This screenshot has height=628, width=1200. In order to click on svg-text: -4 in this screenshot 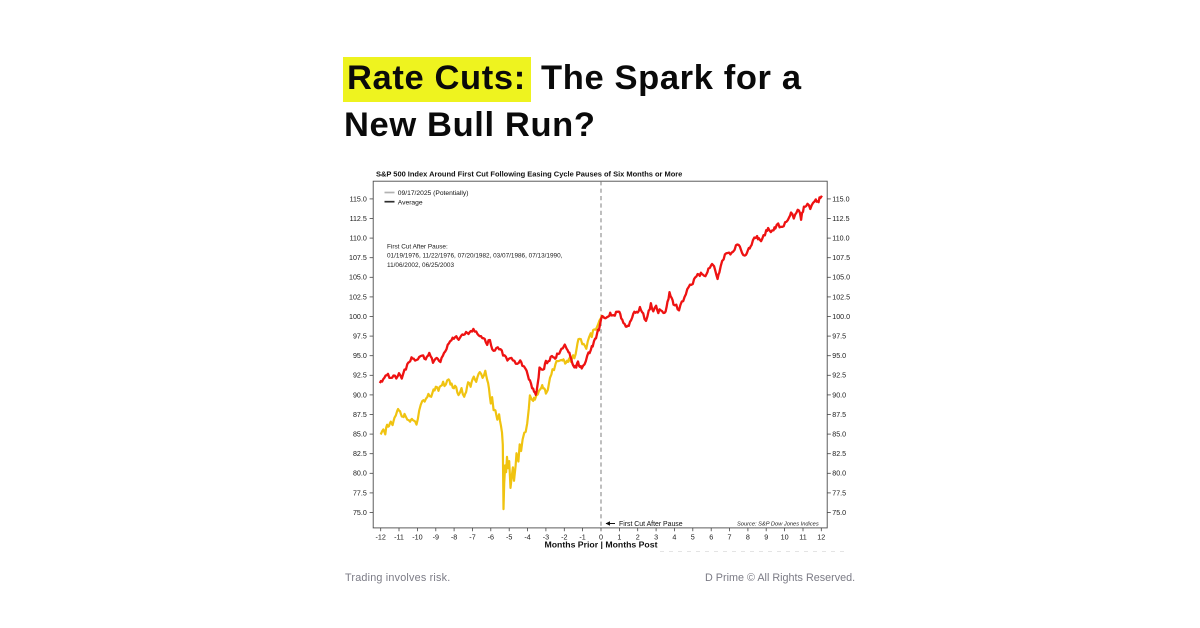, I will do `click(527, 537)`.